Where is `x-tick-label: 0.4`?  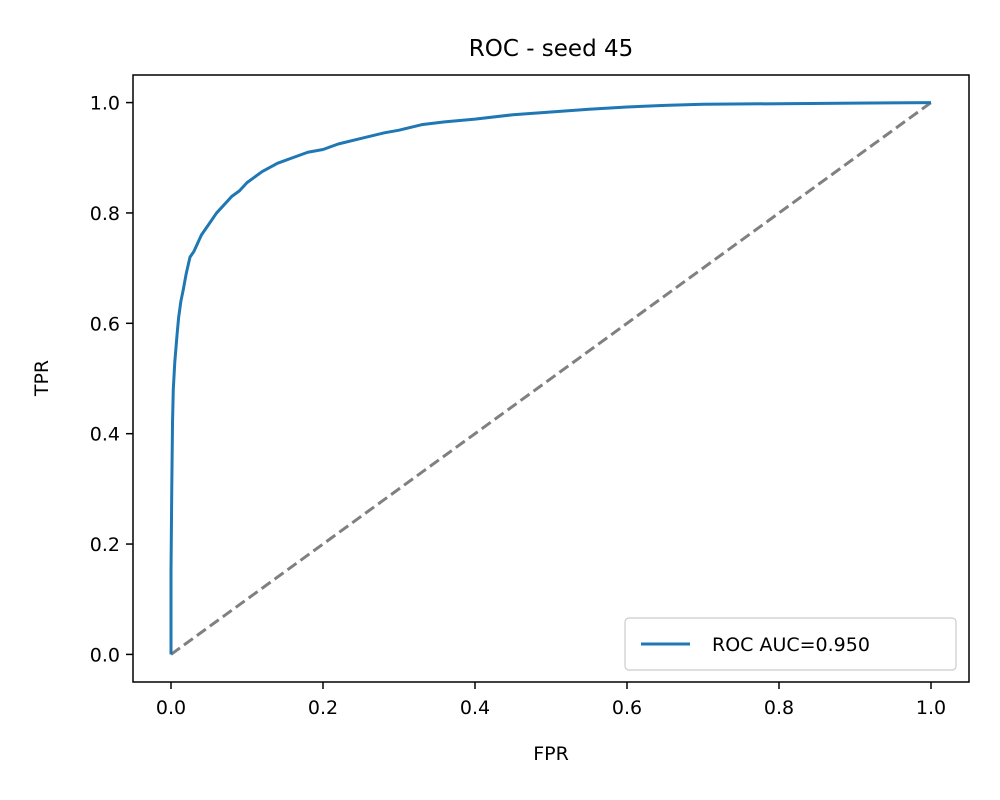 x-tick-label: 0.4 is located at coordinates (475, 708).